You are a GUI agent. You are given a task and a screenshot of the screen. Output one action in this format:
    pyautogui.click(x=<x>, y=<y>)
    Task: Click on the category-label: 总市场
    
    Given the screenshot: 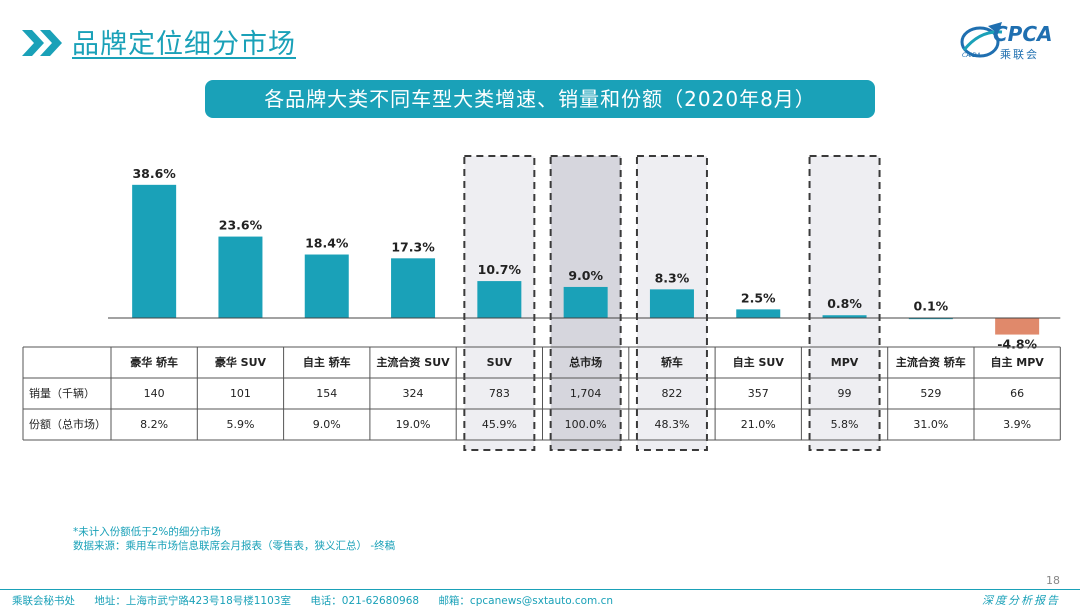 What is the action you would take?
    pyautogui.click(x=585, y=362)
    